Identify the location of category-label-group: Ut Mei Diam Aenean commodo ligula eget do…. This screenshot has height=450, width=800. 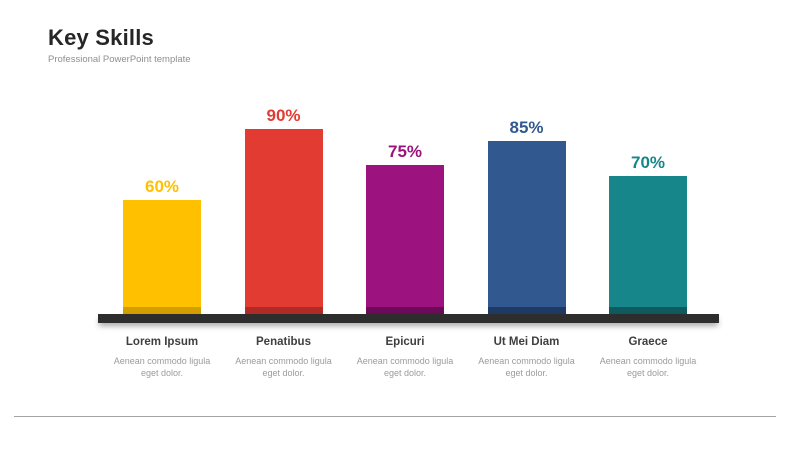
(527, 357).